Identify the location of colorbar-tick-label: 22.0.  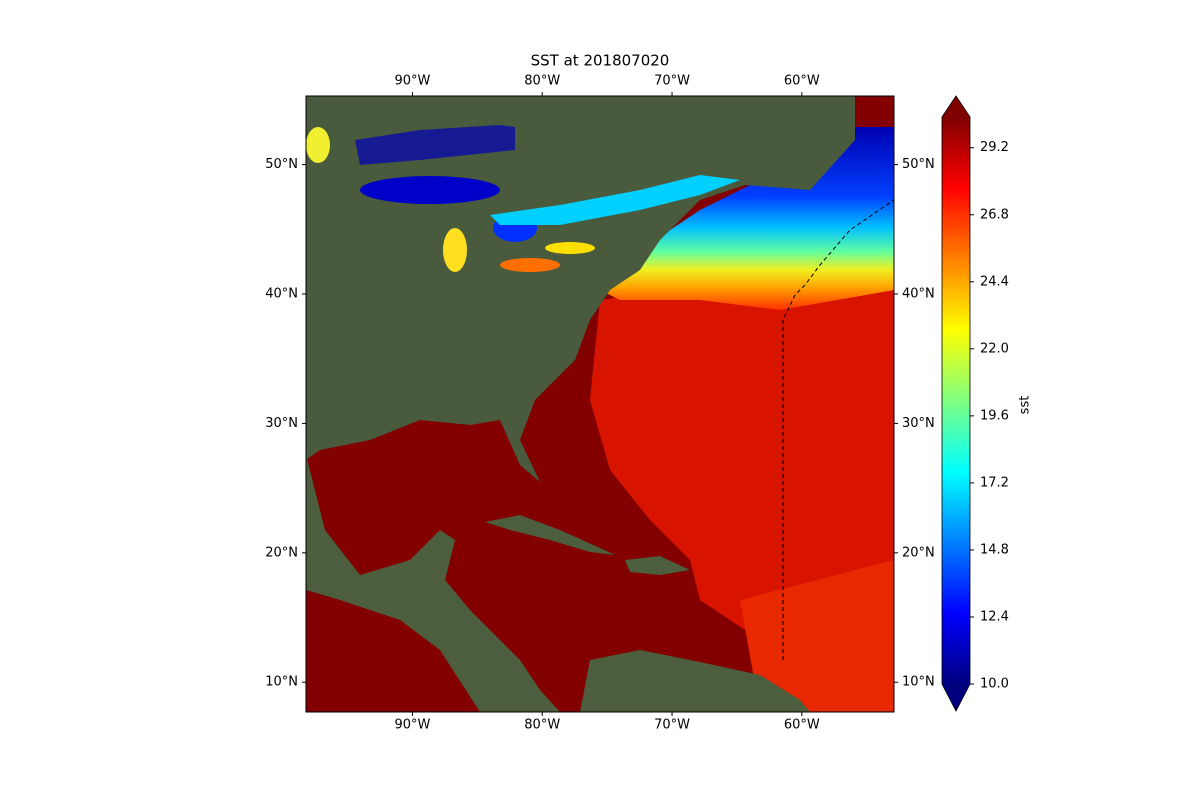
(994, 348).